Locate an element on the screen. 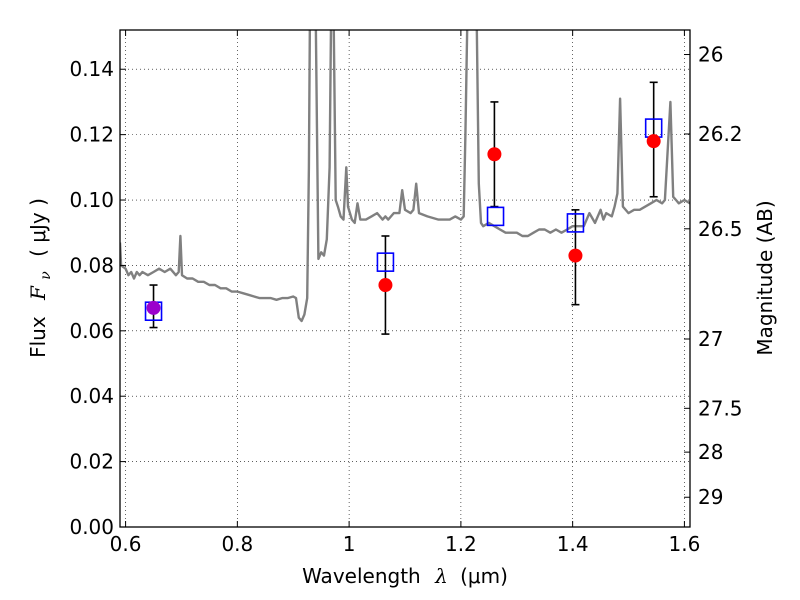 Image resolution: width=800 pixels, height=600 pixels. y-tick-label: 0.06 is located at coordinates (91, 331).